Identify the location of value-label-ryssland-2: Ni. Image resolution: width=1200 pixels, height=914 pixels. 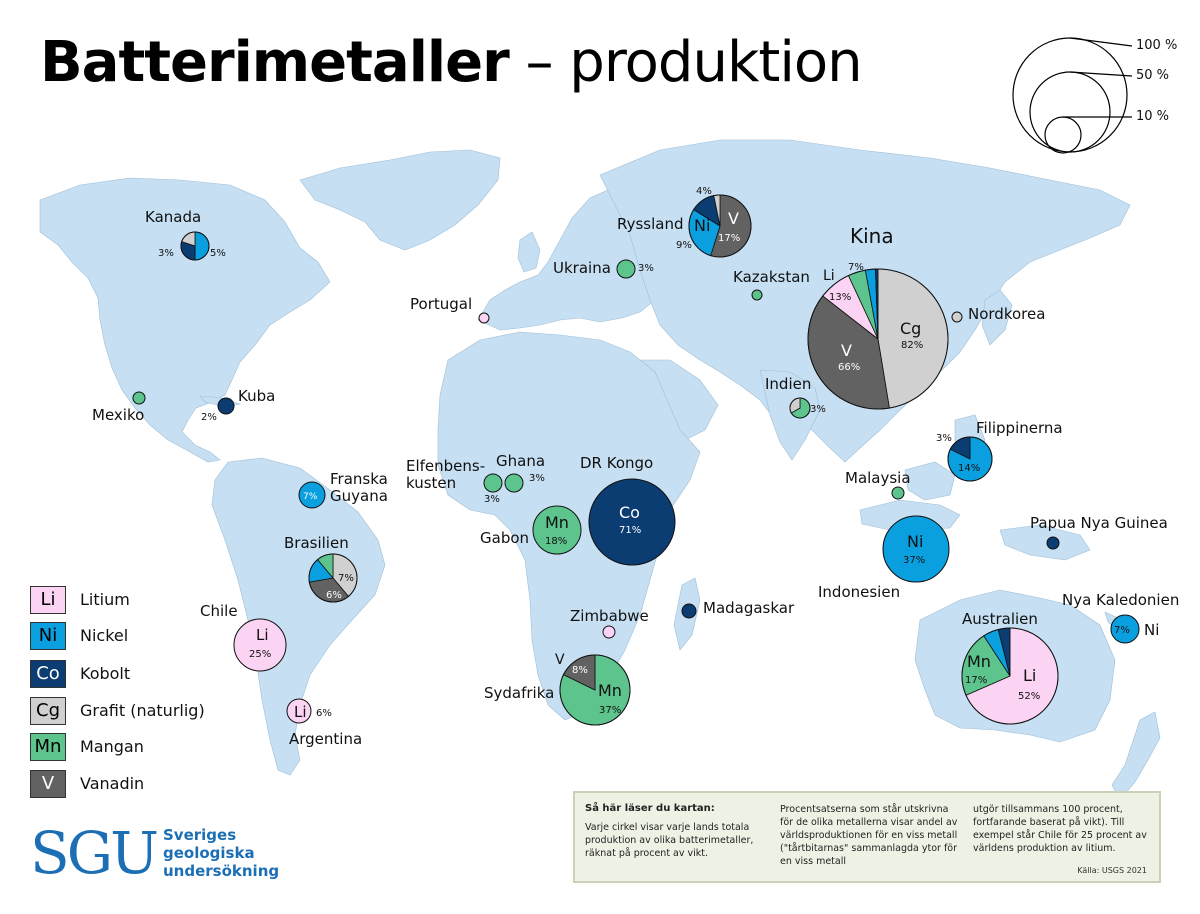
(702, 225).